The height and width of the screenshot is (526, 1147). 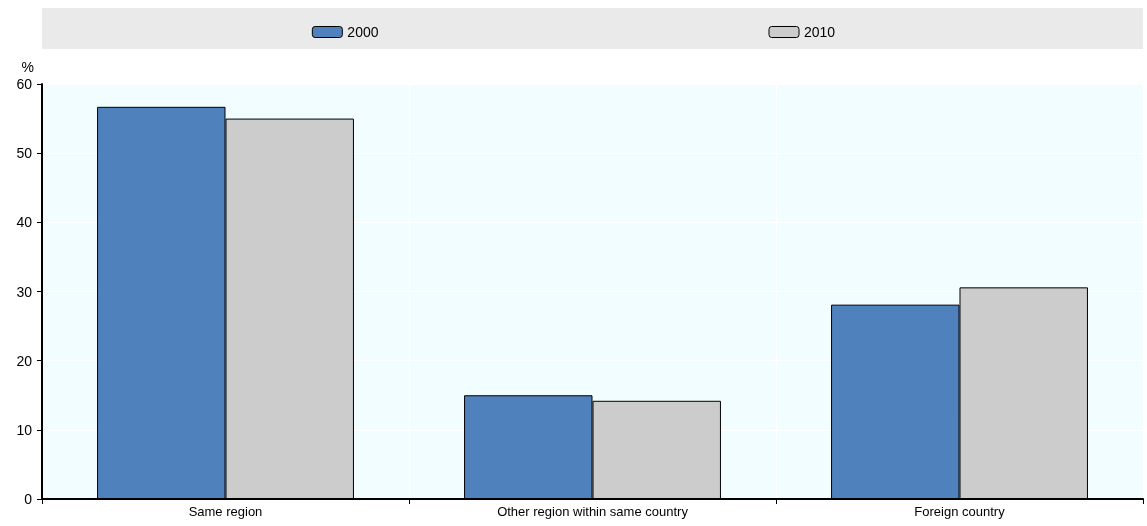 I want to click on y-tick-label: 0, so click(x=28, y=499).